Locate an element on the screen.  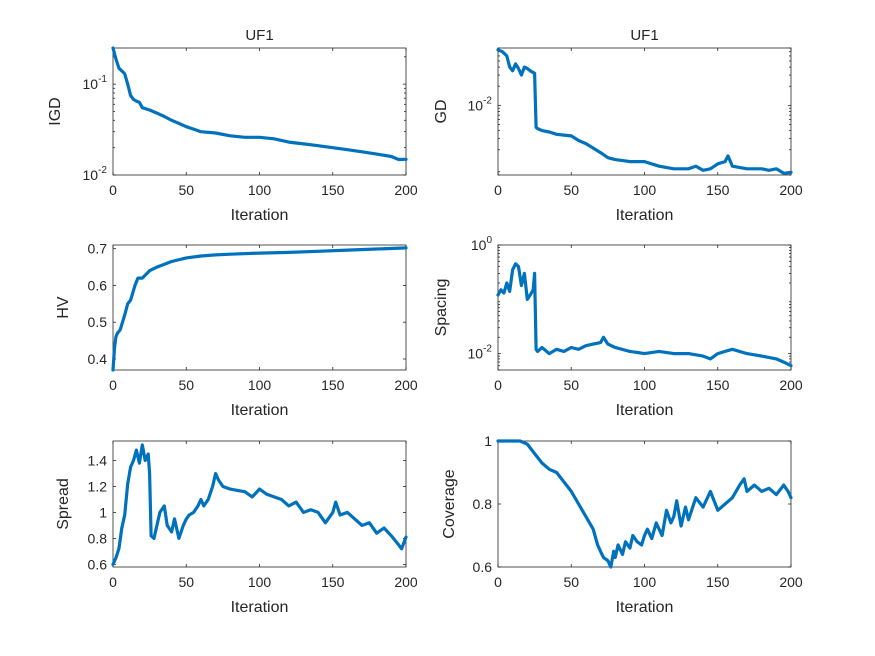
chart-spread: 0 50 100 150 200 0.6 0.8 1 1.2 1.4 Iteration Spread is located at coordinates (236, 528).